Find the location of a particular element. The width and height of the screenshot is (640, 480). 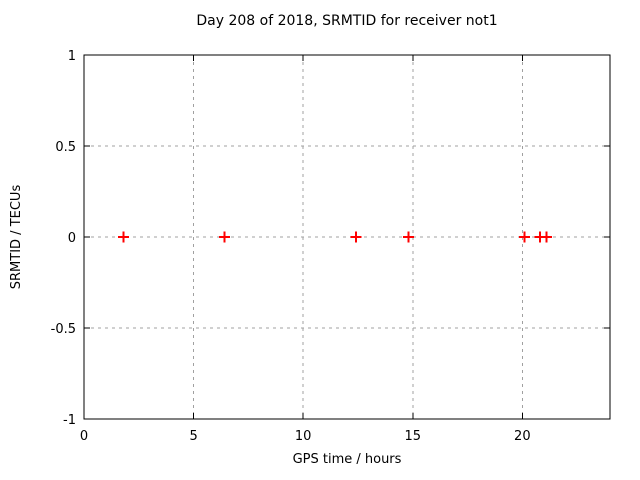

y-tick-label: -0.5 is located at coordinates (63, 329).